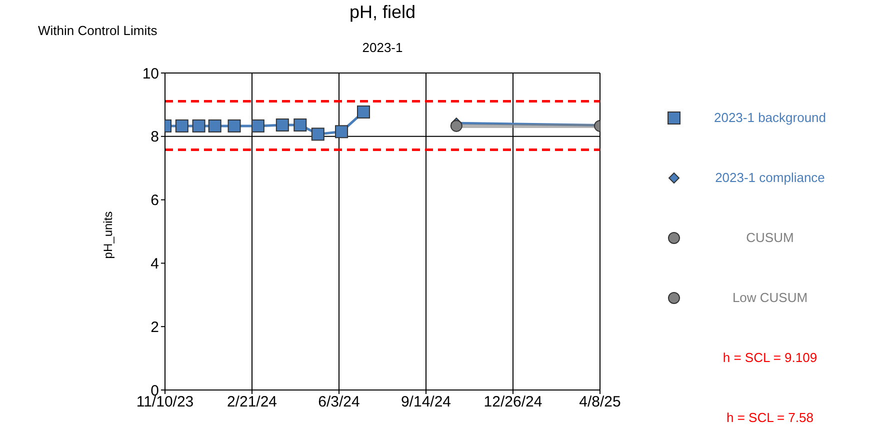 Image resolution: width=869 pixels, height=427 pixels. What do you see at coordinates (154, 327) in the screenshot?
I see `y-tick-label: 2` at bounding box center [154, 327].